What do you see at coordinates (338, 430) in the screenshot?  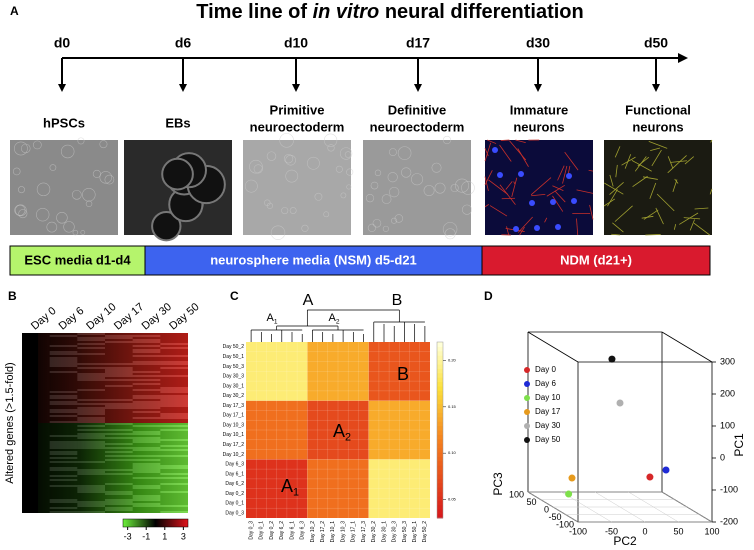 I see `heatmap-block` at bounding box center [338, 430].